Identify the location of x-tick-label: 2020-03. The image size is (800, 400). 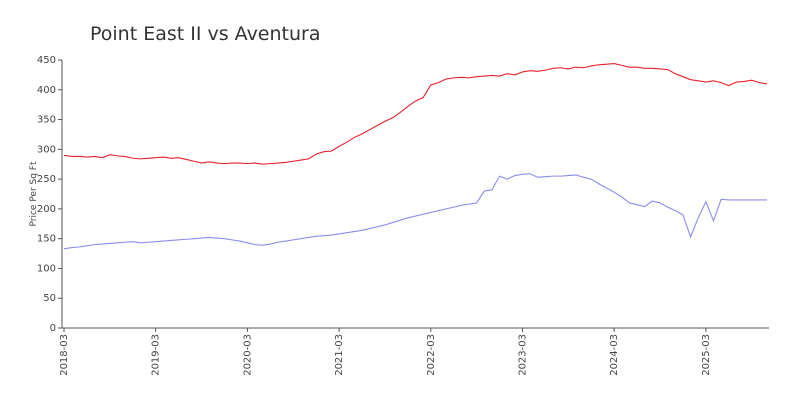
(247, 355).